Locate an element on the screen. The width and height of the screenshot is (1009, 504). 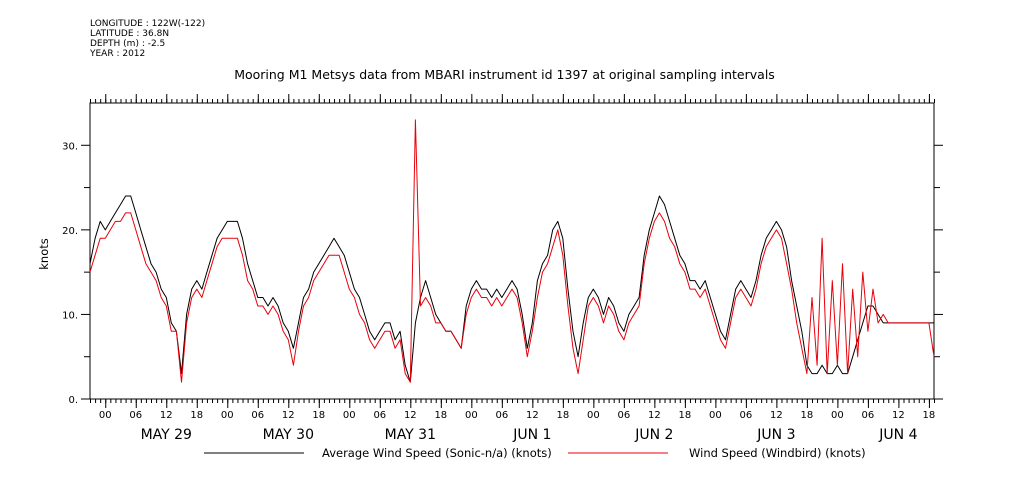
y-tick-label: 30. is located at coordinates (70, 146).